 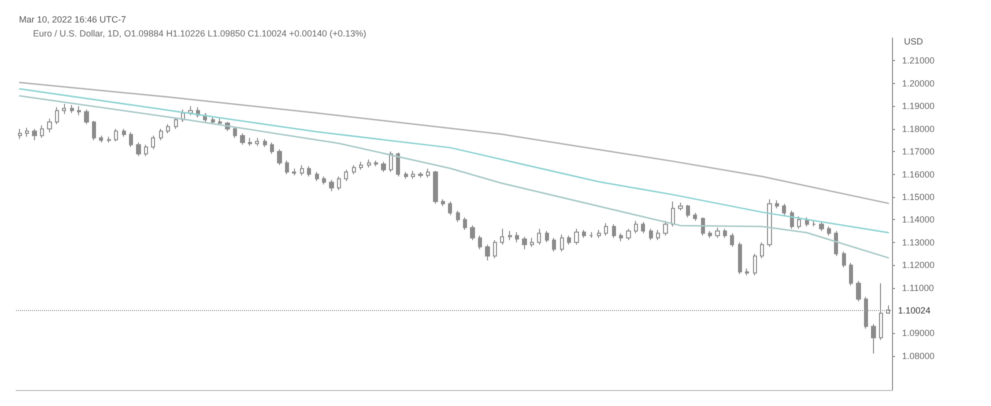 What do you see at coordinates (914, 41) in the screenshot?
I see `y-axis-title: USD` at bounding box center [914, 41].